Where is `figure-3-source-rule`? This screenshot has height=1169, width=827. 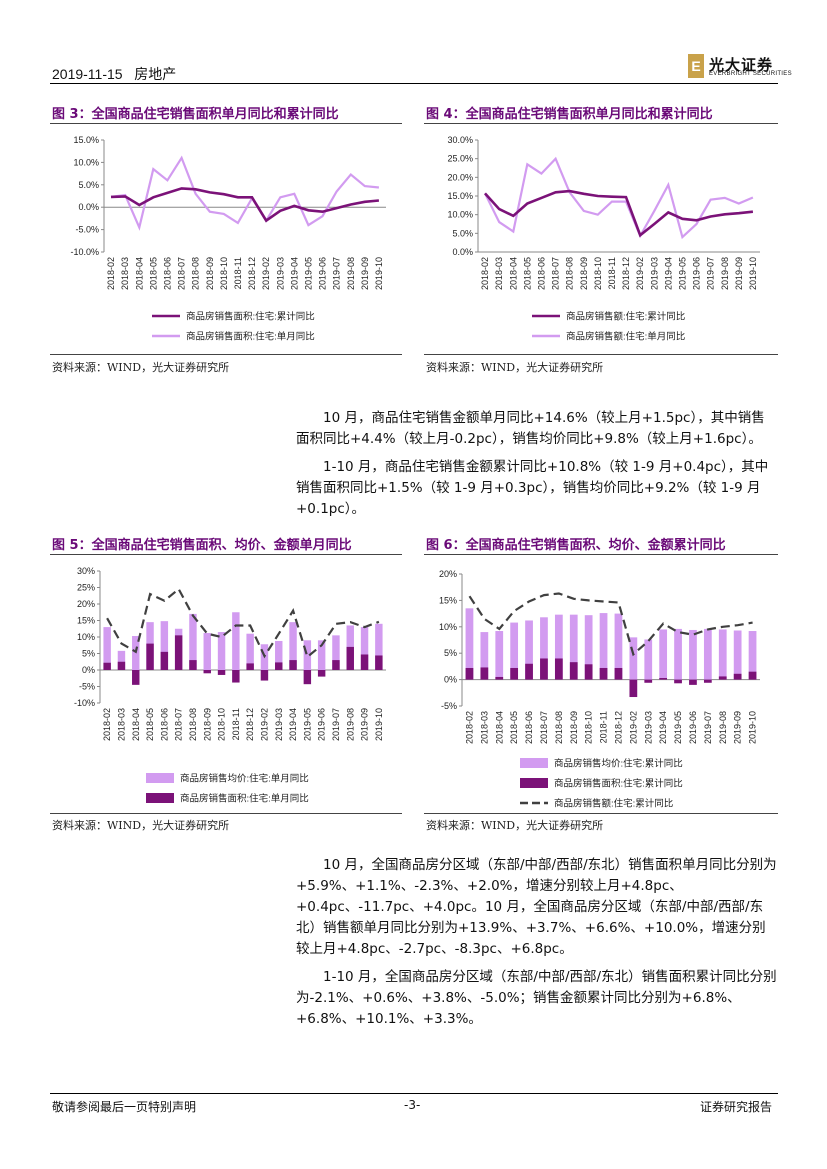 figure-3-source-rule is located at coordinates (226, 354).